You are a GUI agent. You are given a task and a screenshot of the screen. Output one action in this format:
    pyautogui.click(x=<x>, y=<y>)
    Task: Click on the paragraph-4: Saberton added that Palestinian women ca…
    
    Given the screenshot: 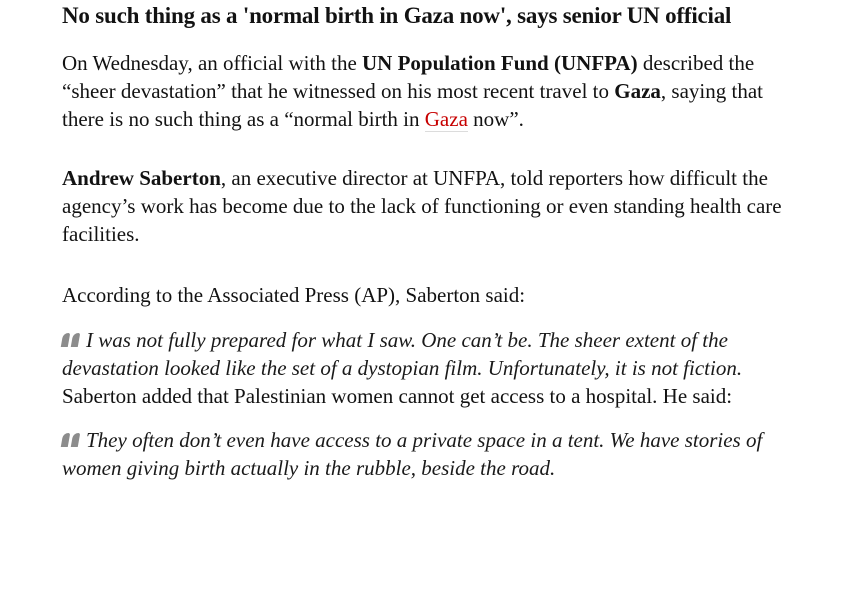 What is the action you would take?
    pyautogui.click(x=397, y=396)
    